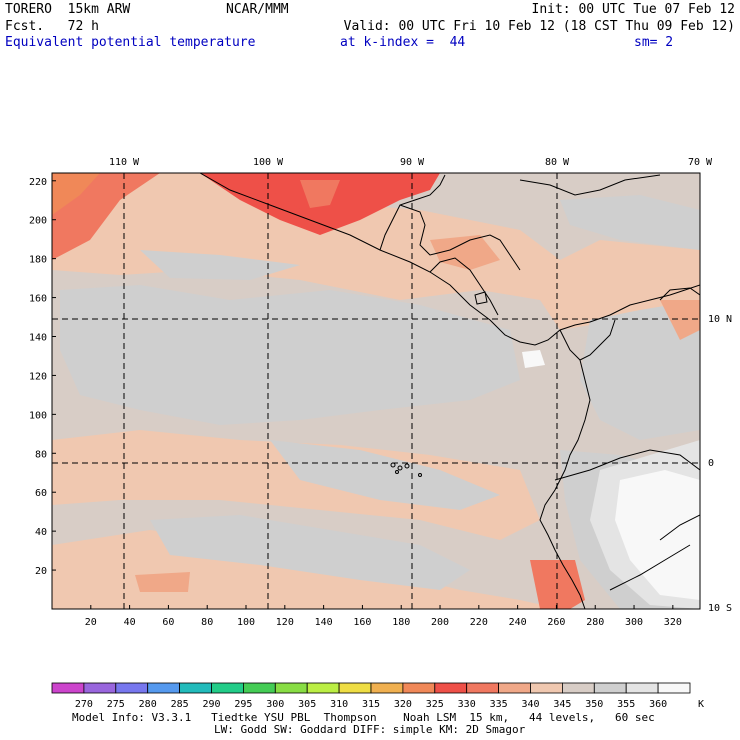 This screenshot has height=740, width=740. I want to click on y-axis-ticks: 20 40 60 80 100 120 140 160 180 200 220, so click(42, 377).